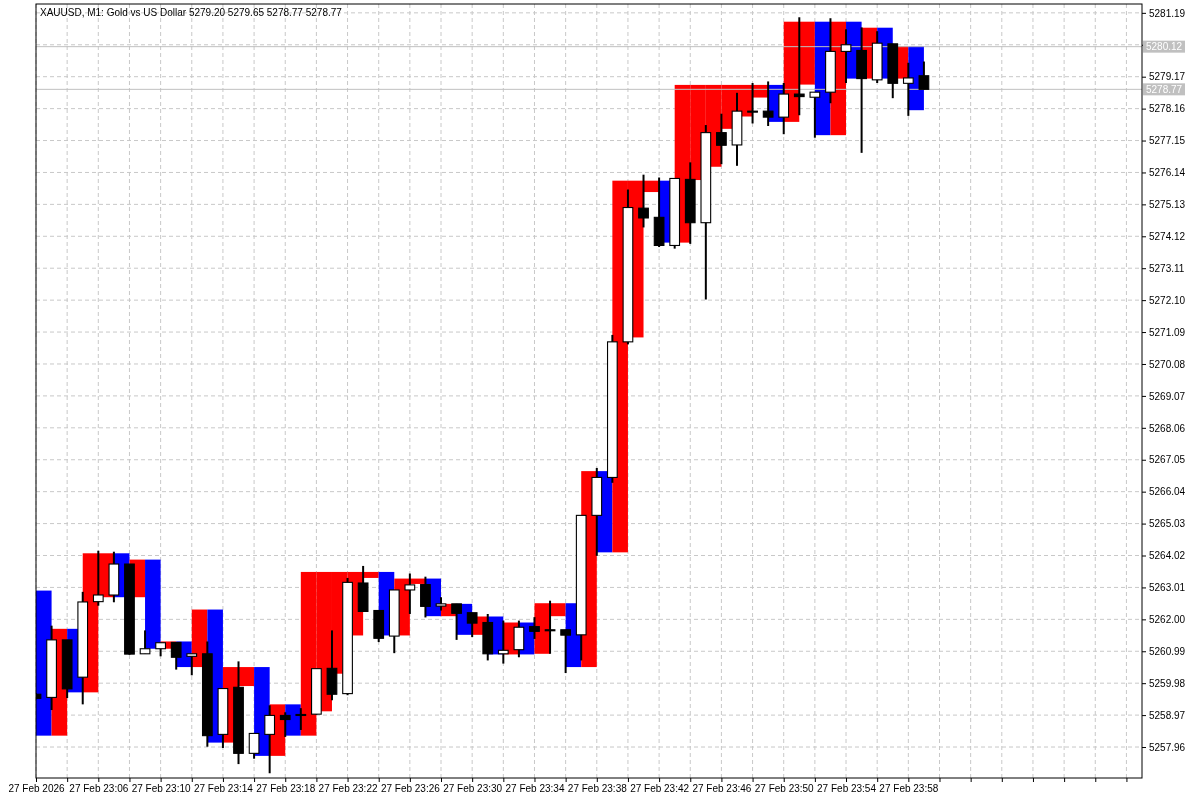 The height and width of the screenshot is (800, 1200). What do you see at coordinates (191, 12) in the screenshot?
I see `chart-title: XAUUSD, M1: Gold vs US Dollar 5279.20 5279.65 5278.77 5278.77` at bounding box center [191, 12].